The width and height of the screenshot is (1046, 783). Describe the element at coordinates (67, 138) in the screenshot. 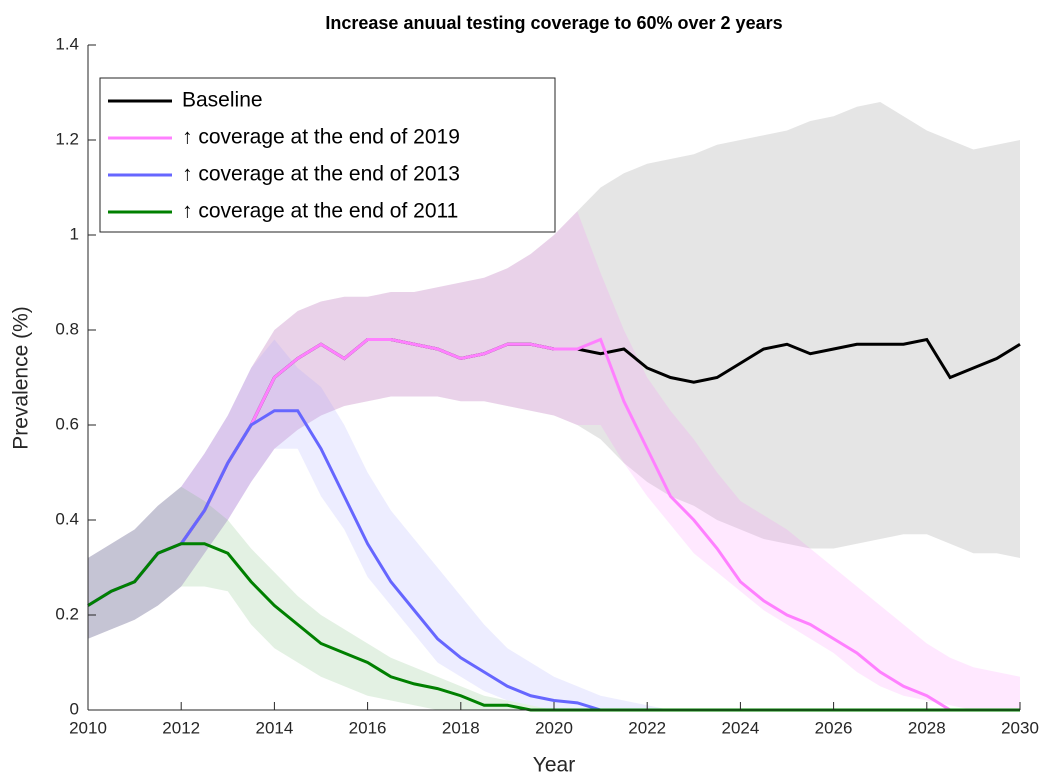

I see `y-tick-label: 1.2` at that location.